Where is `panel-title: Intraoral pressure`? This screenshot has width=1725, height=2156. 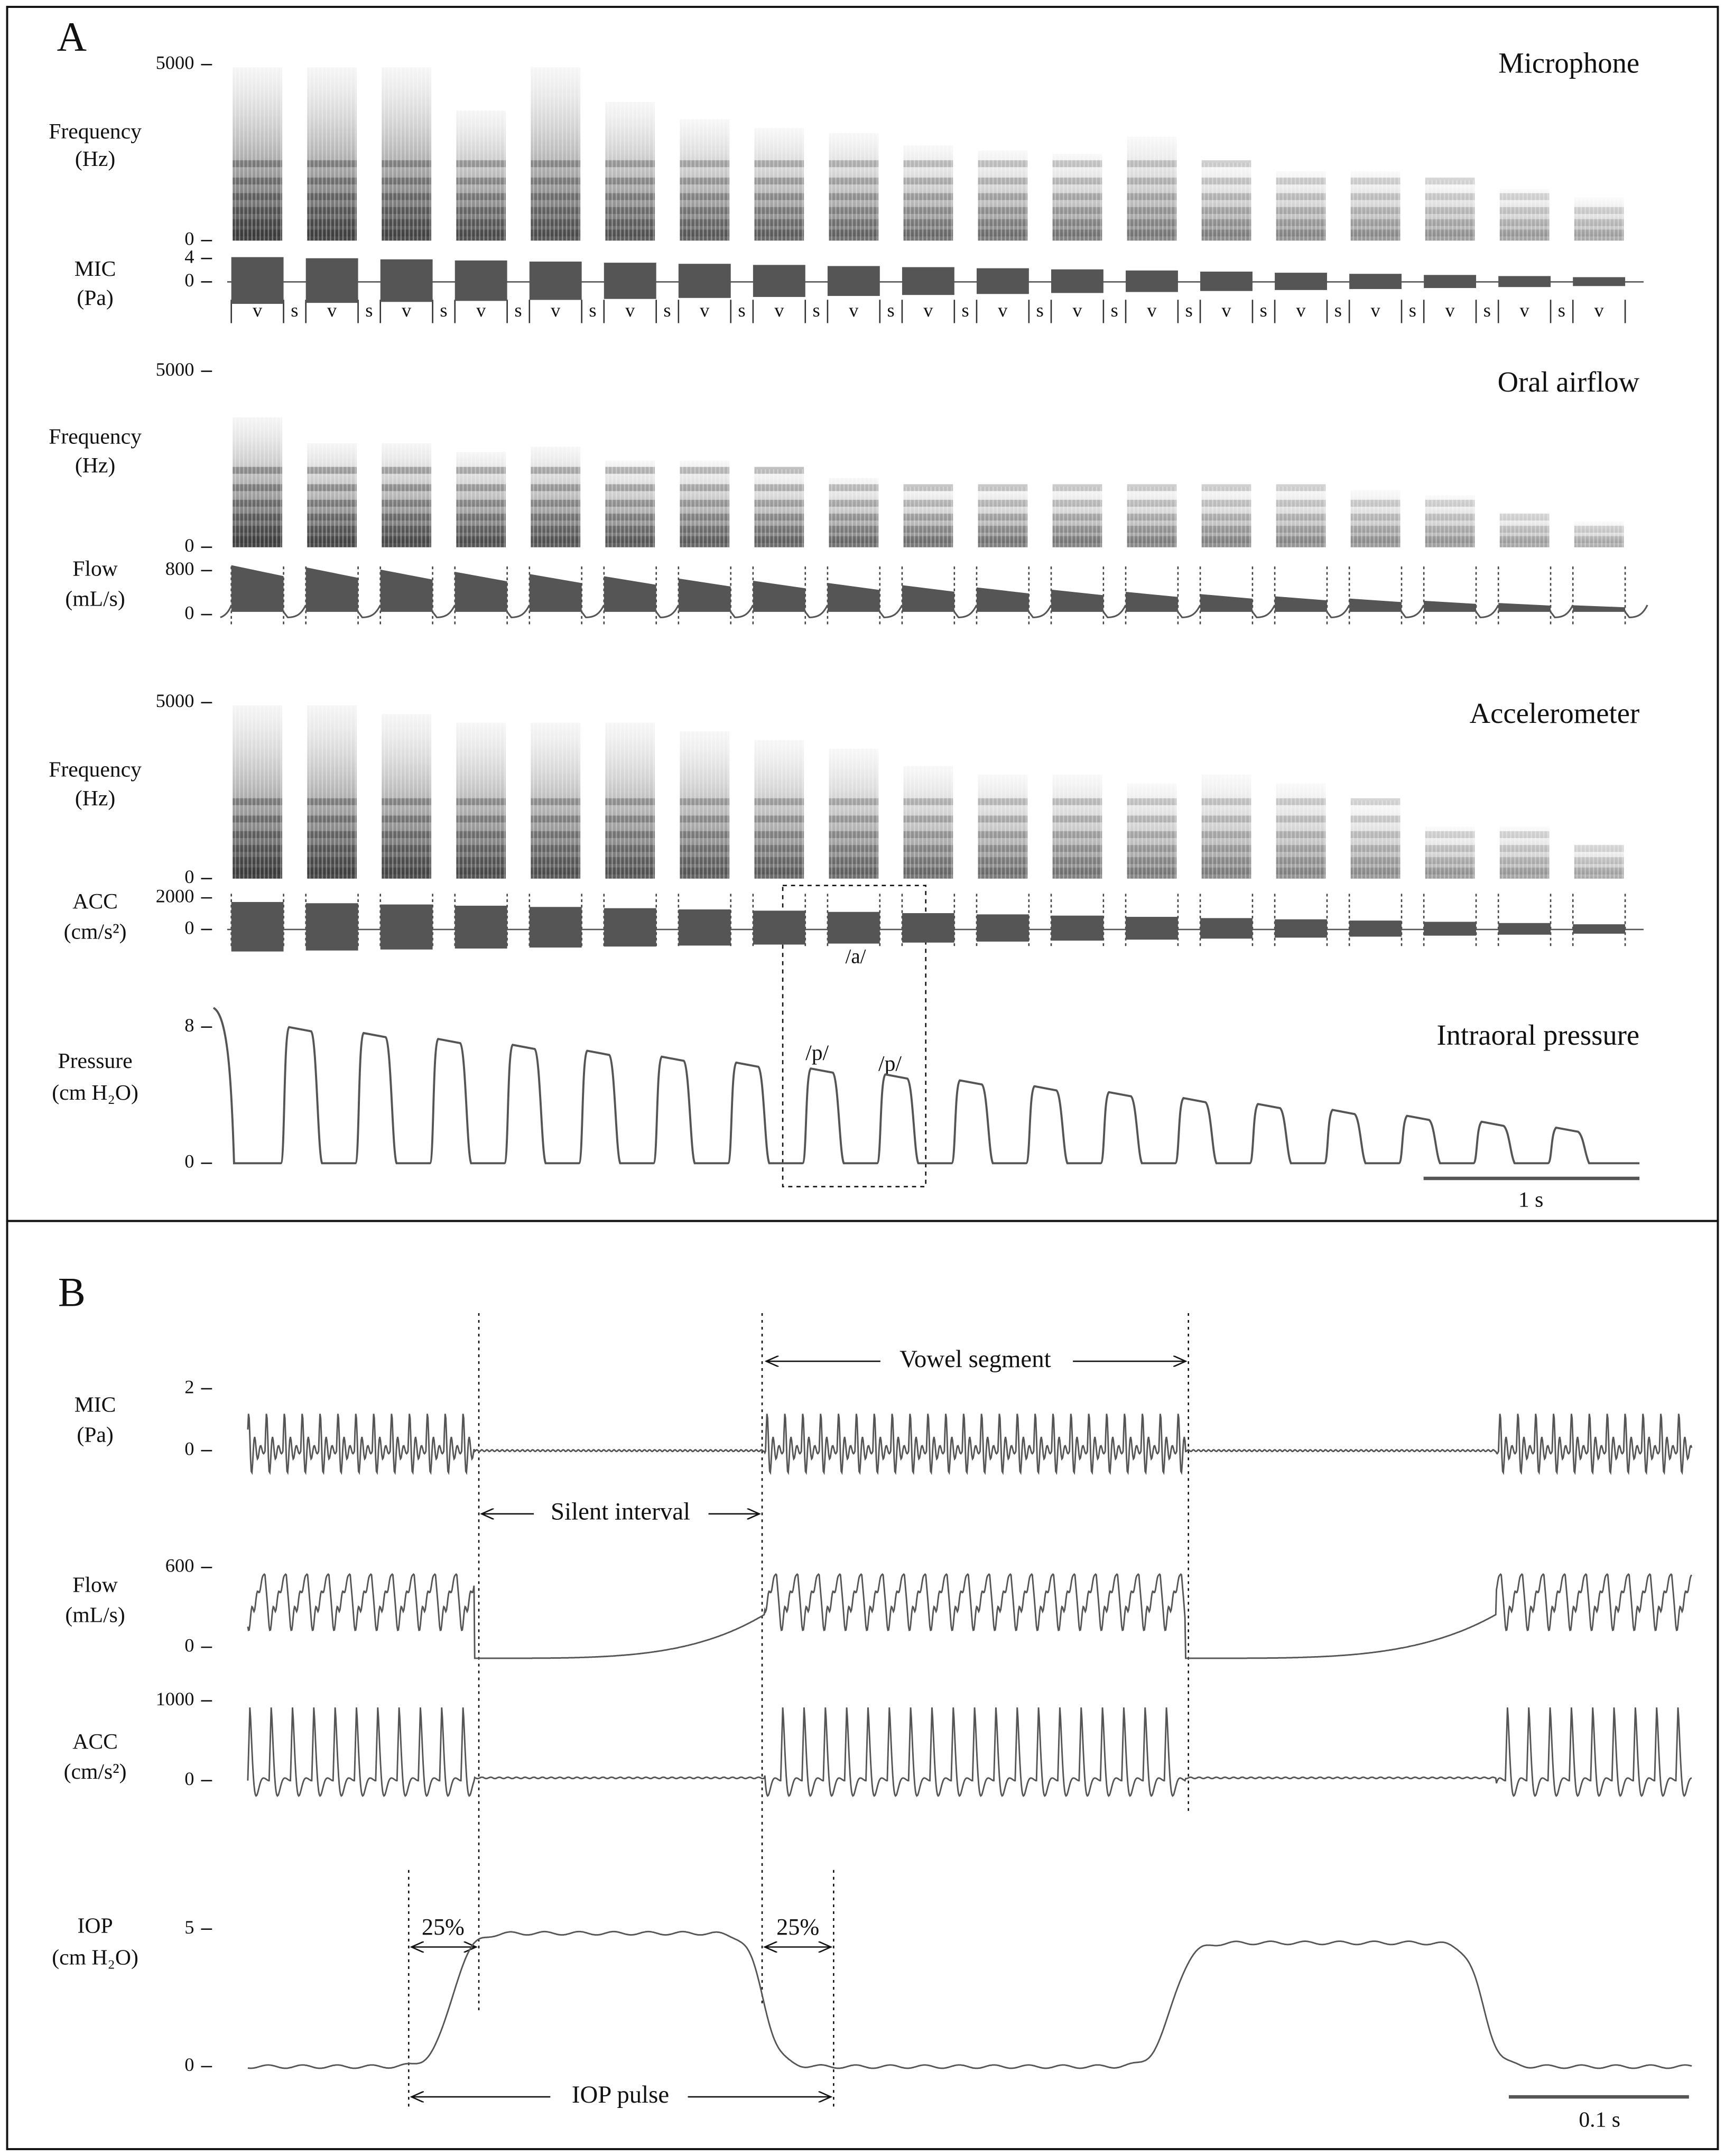 panel-title: Intraoral pressure is located at coordinates (1537, 1035).